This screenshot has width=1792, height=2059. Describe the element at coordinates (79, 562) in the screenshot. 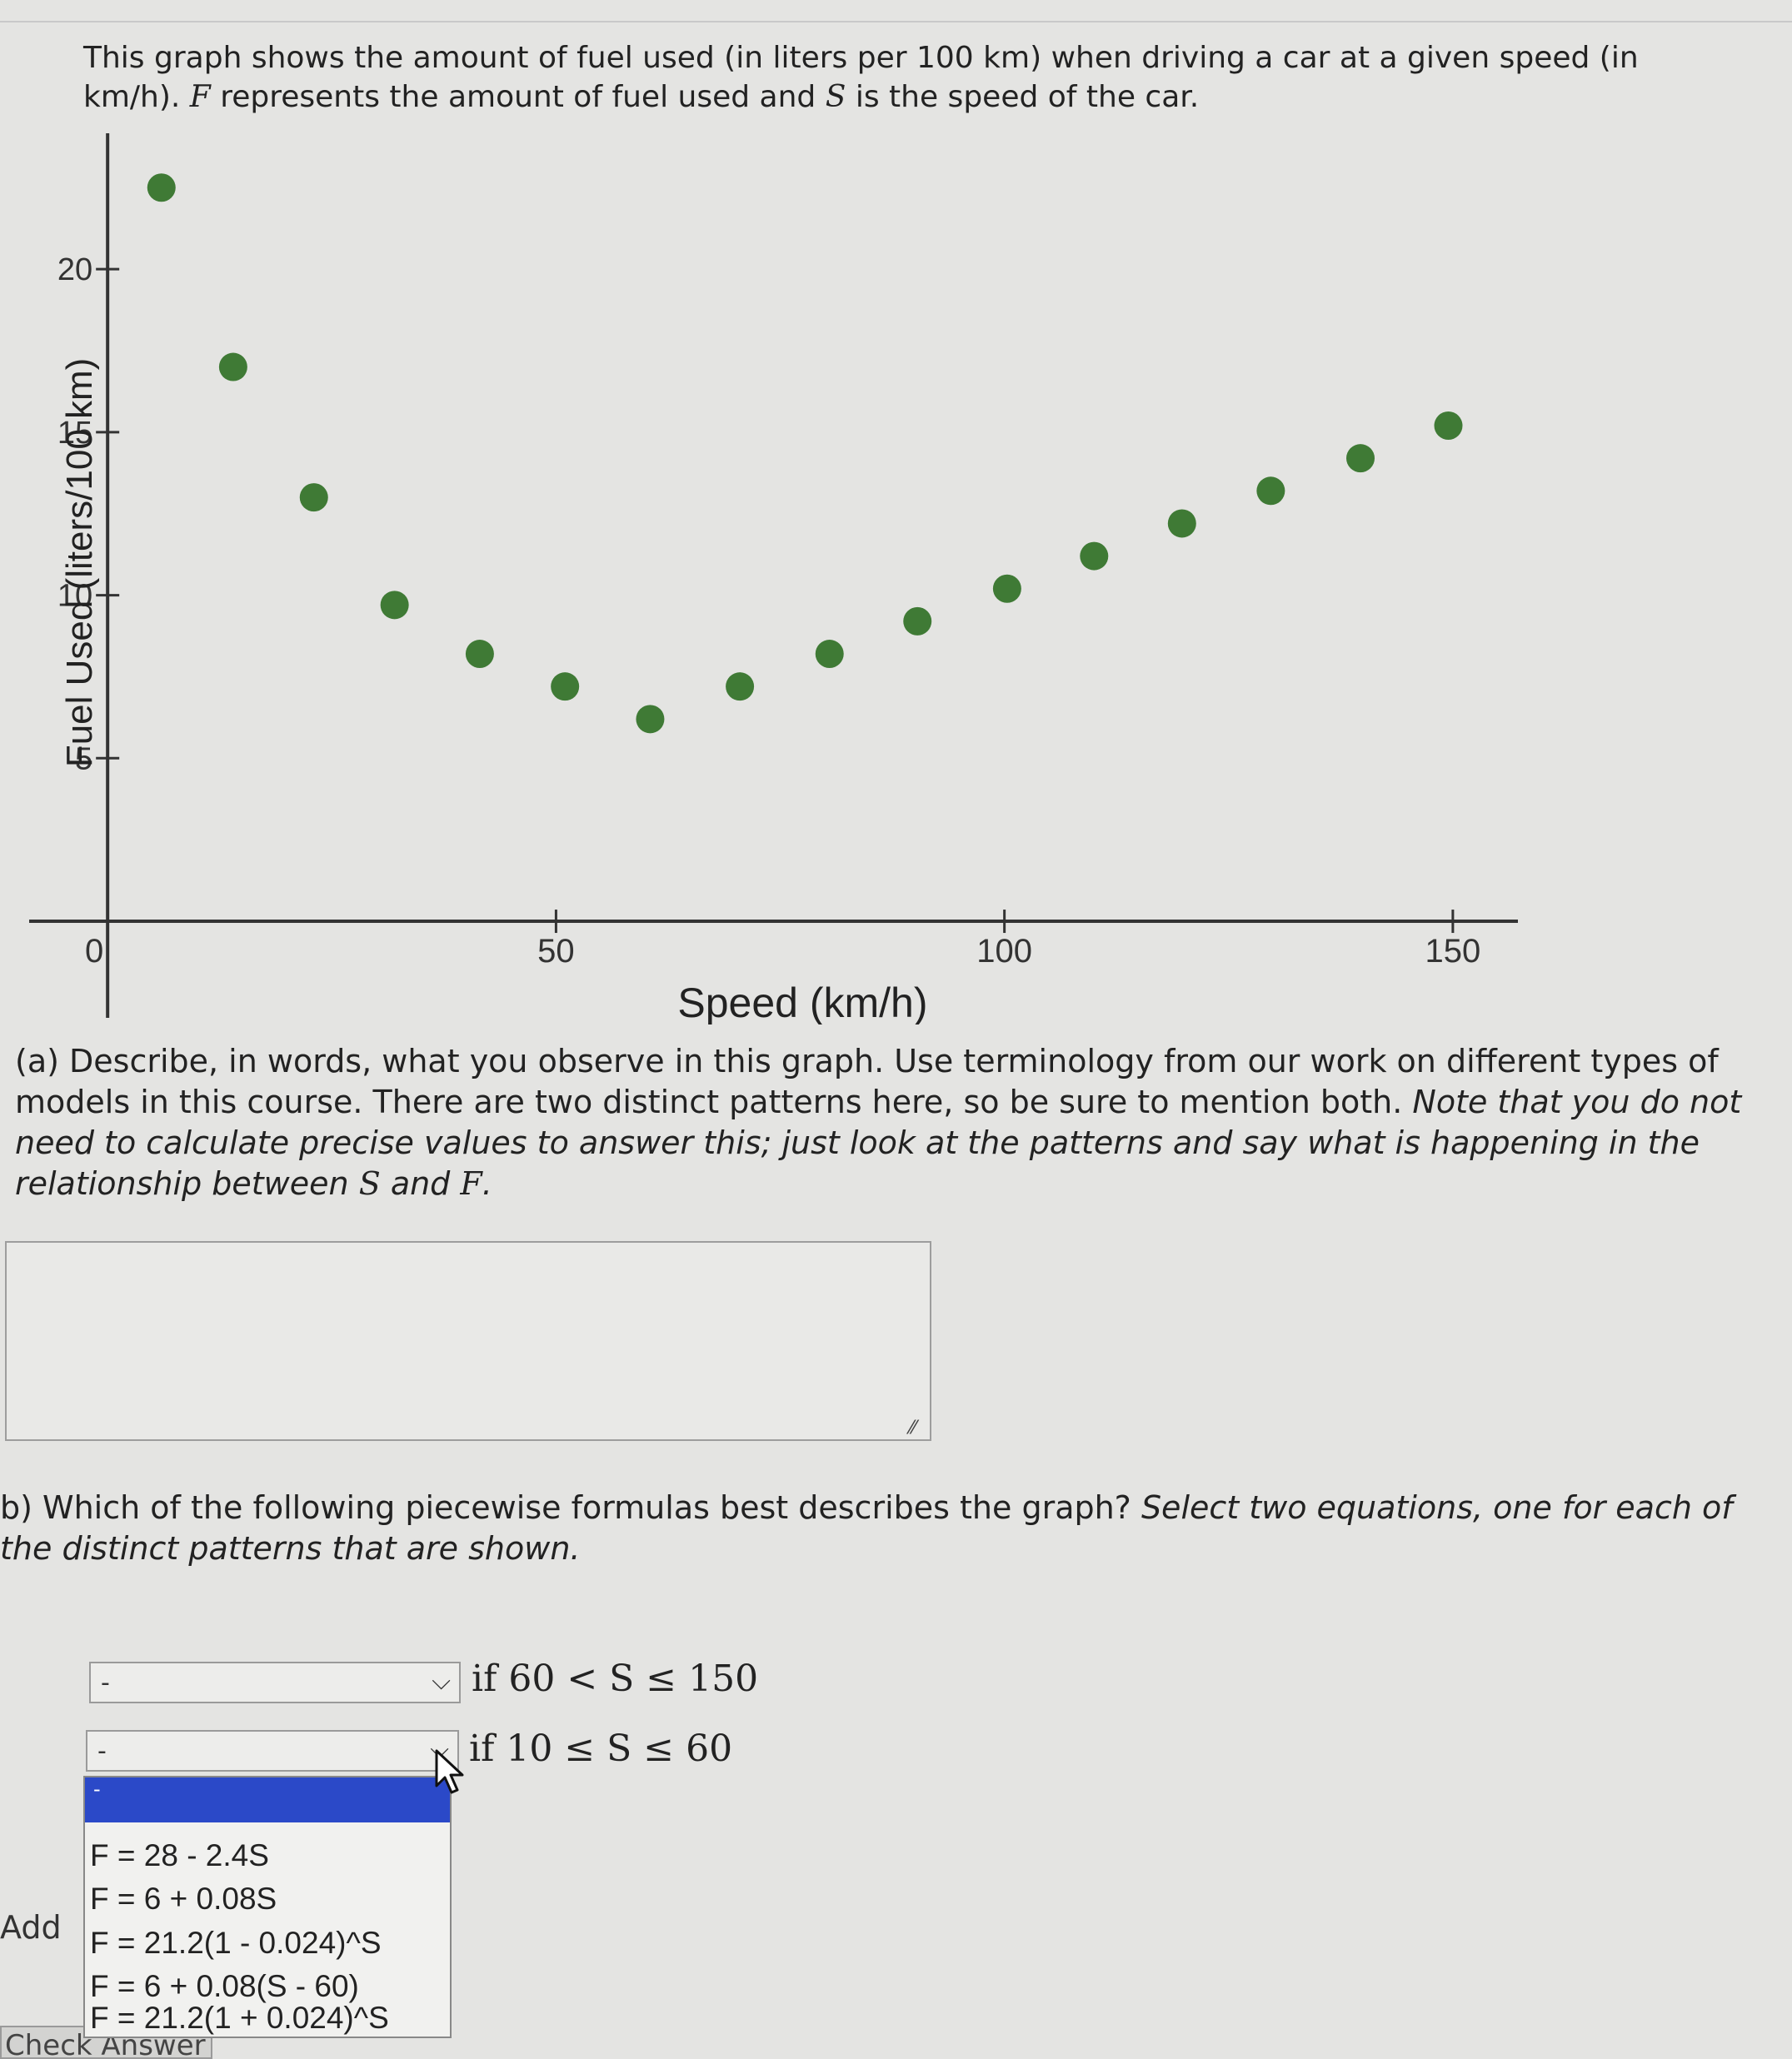

I see `y-axis-label: Fuel Used (liters/100 km)` at that location.